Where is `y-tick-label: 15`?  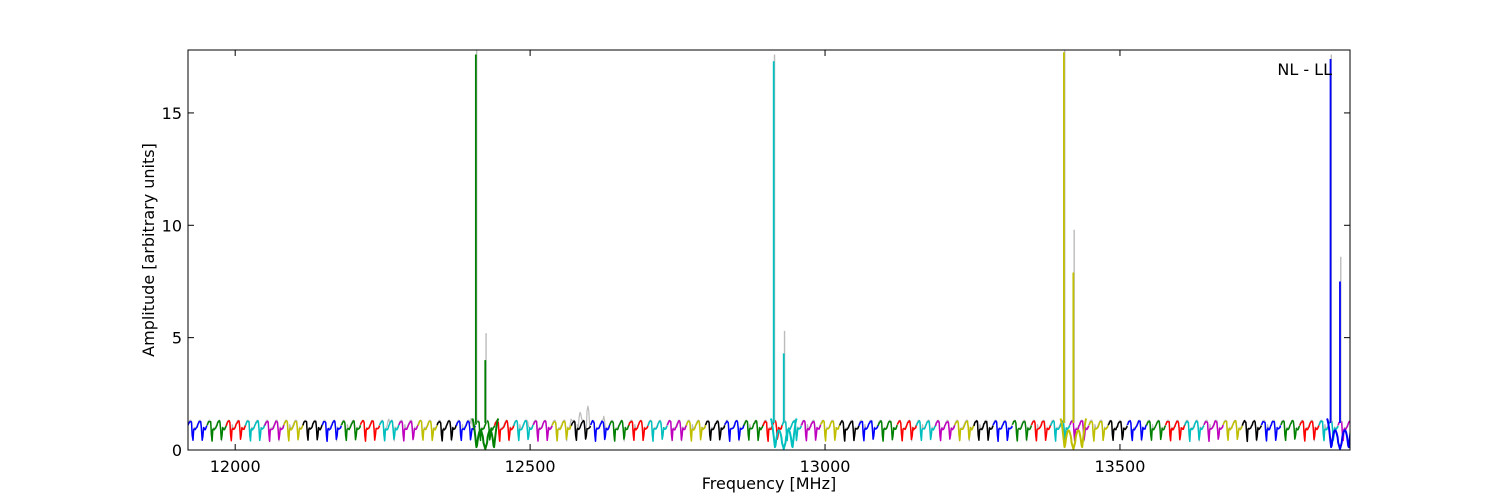 y-tick-label: 15 is located at coordinates (172, 113).